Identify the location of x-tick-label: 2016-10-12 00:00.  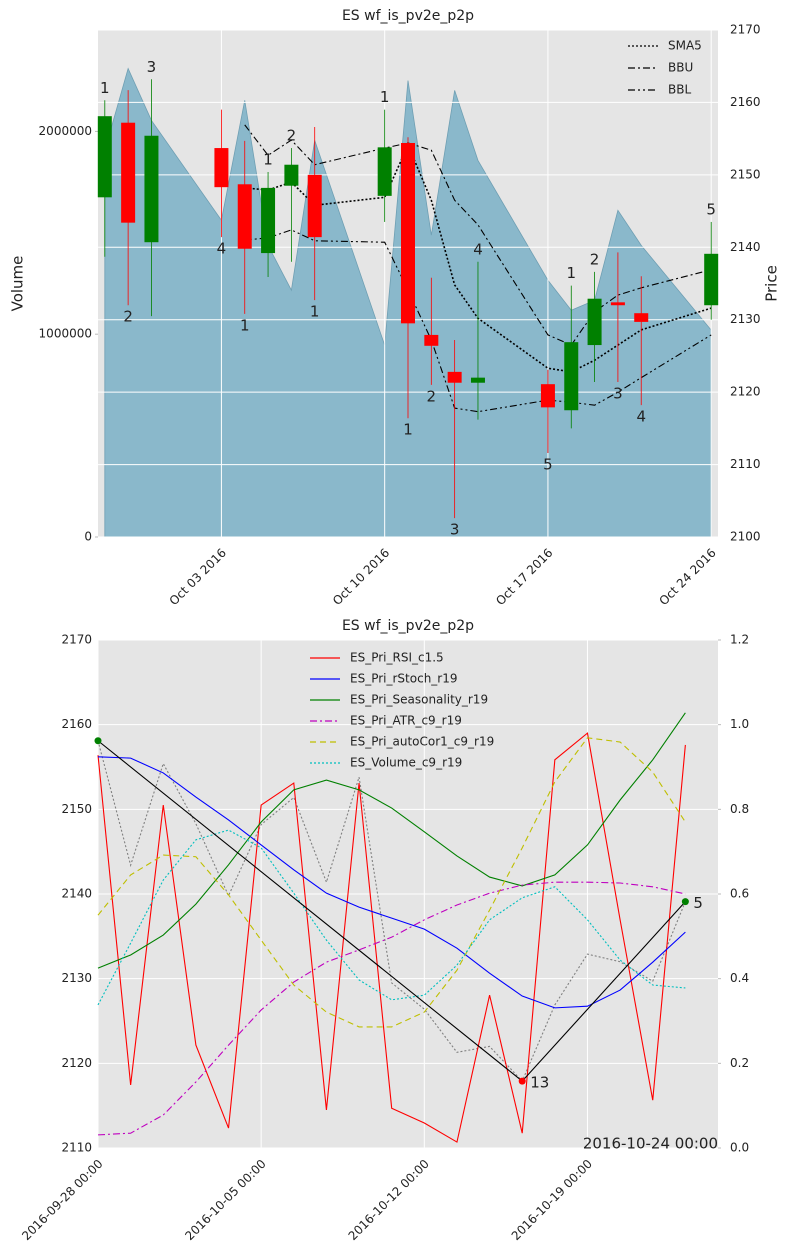
(389, 1200).